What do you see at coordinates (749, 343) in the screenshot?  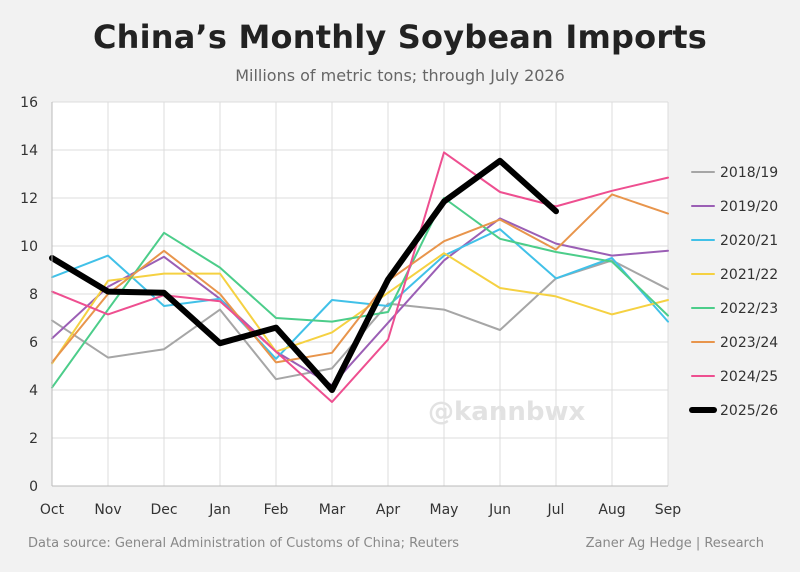 I see `legend-label: 2023/24` at bounding box center [749, 343].